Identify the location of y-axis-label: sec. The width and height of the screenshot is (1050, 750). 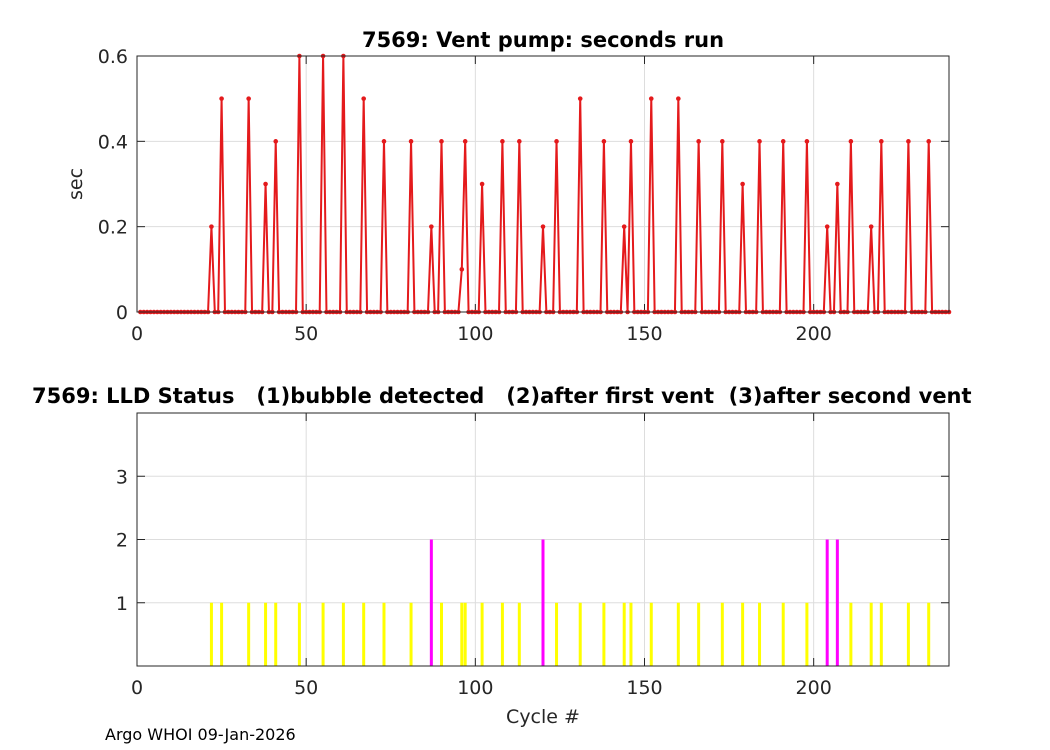
(76, 184).